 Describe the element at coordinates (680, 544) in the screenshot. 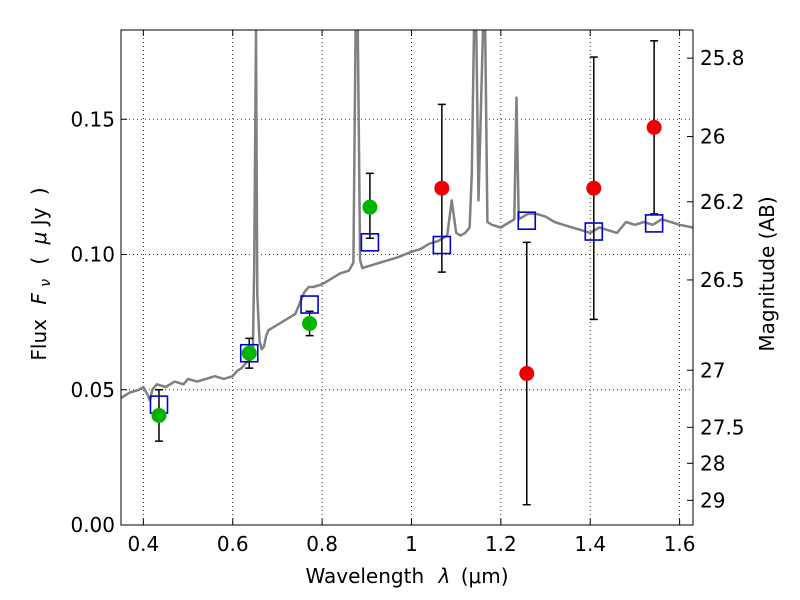

I see `x-tick-label: 1.6` at that location.